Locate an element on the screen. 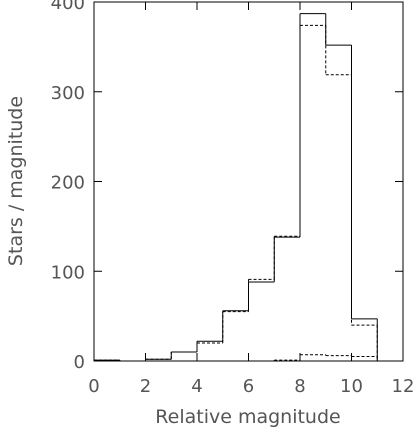 Image resolution: width=417 pixels, height=433 pixels. x-tick-label: 6 is located at coordinates (248, 386).